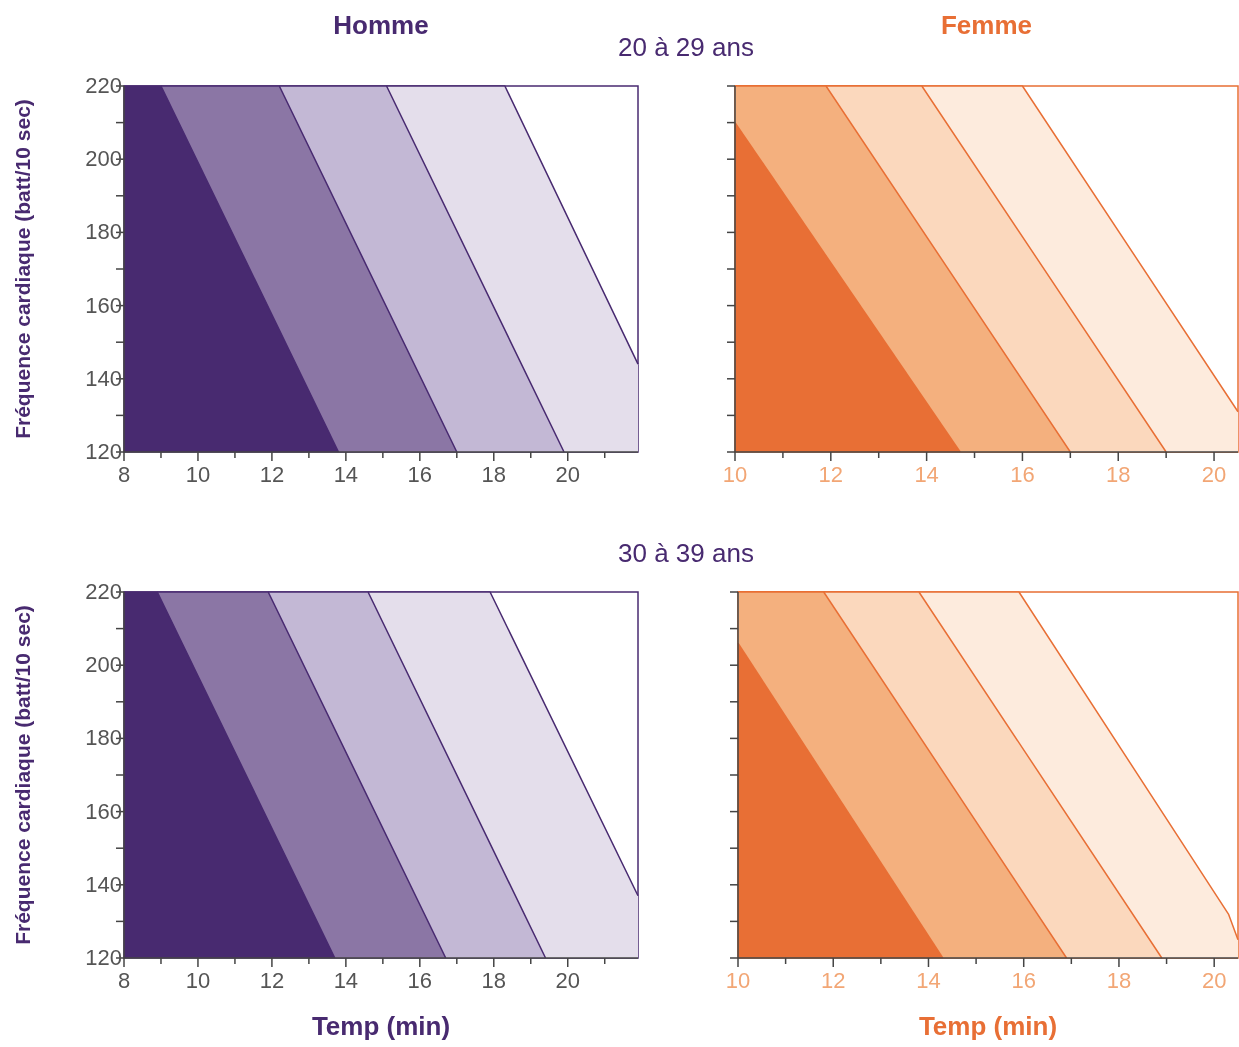 Image resolution: width=1239 pixels, height=1047 pixels. What do you see at coordinates (986, 25) in the screenshot?
I see `chart-title: Femme` at bounding box center [986, 25].